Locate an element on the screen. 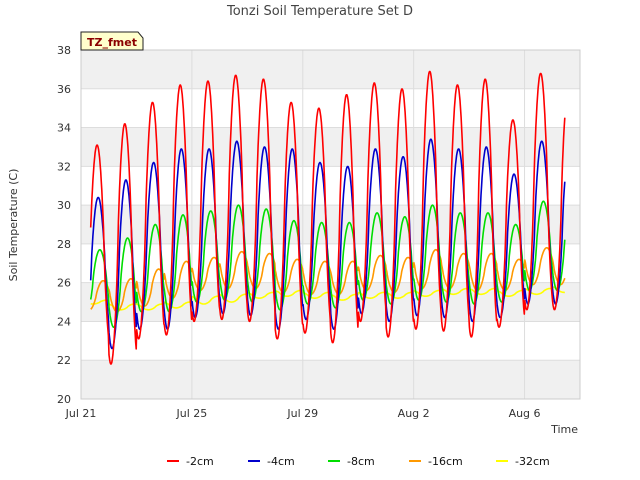  y-axis-label: Soil Temperature (C) is located at coordinates (13, 225).